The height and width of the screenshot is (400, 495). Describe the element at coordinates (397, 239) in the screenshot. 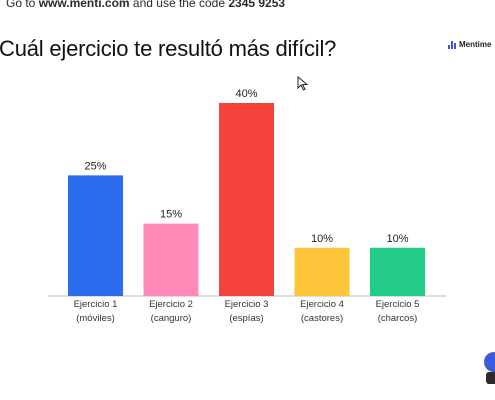

I see `bar-value-label-5: 10%` at that location.